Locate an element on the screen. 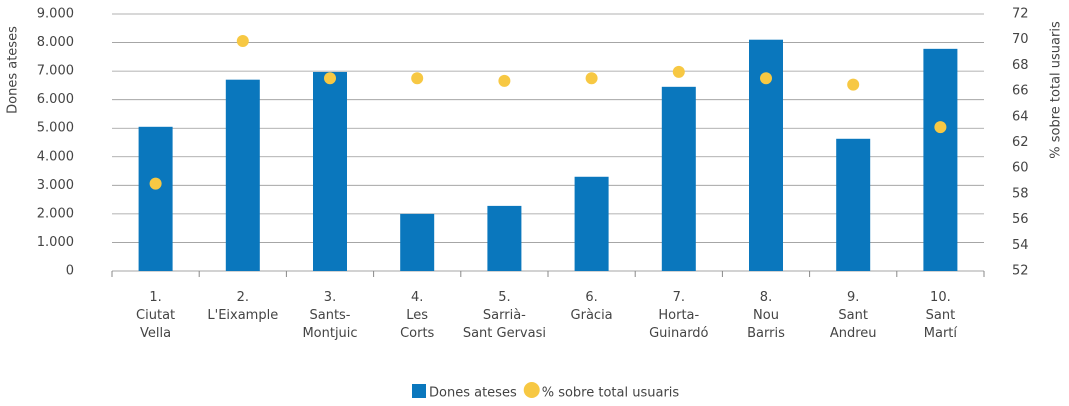 The height and width of the screenshot is (406, 1069). y2-tick-label: 72 is located at coordinates (1020, 14).